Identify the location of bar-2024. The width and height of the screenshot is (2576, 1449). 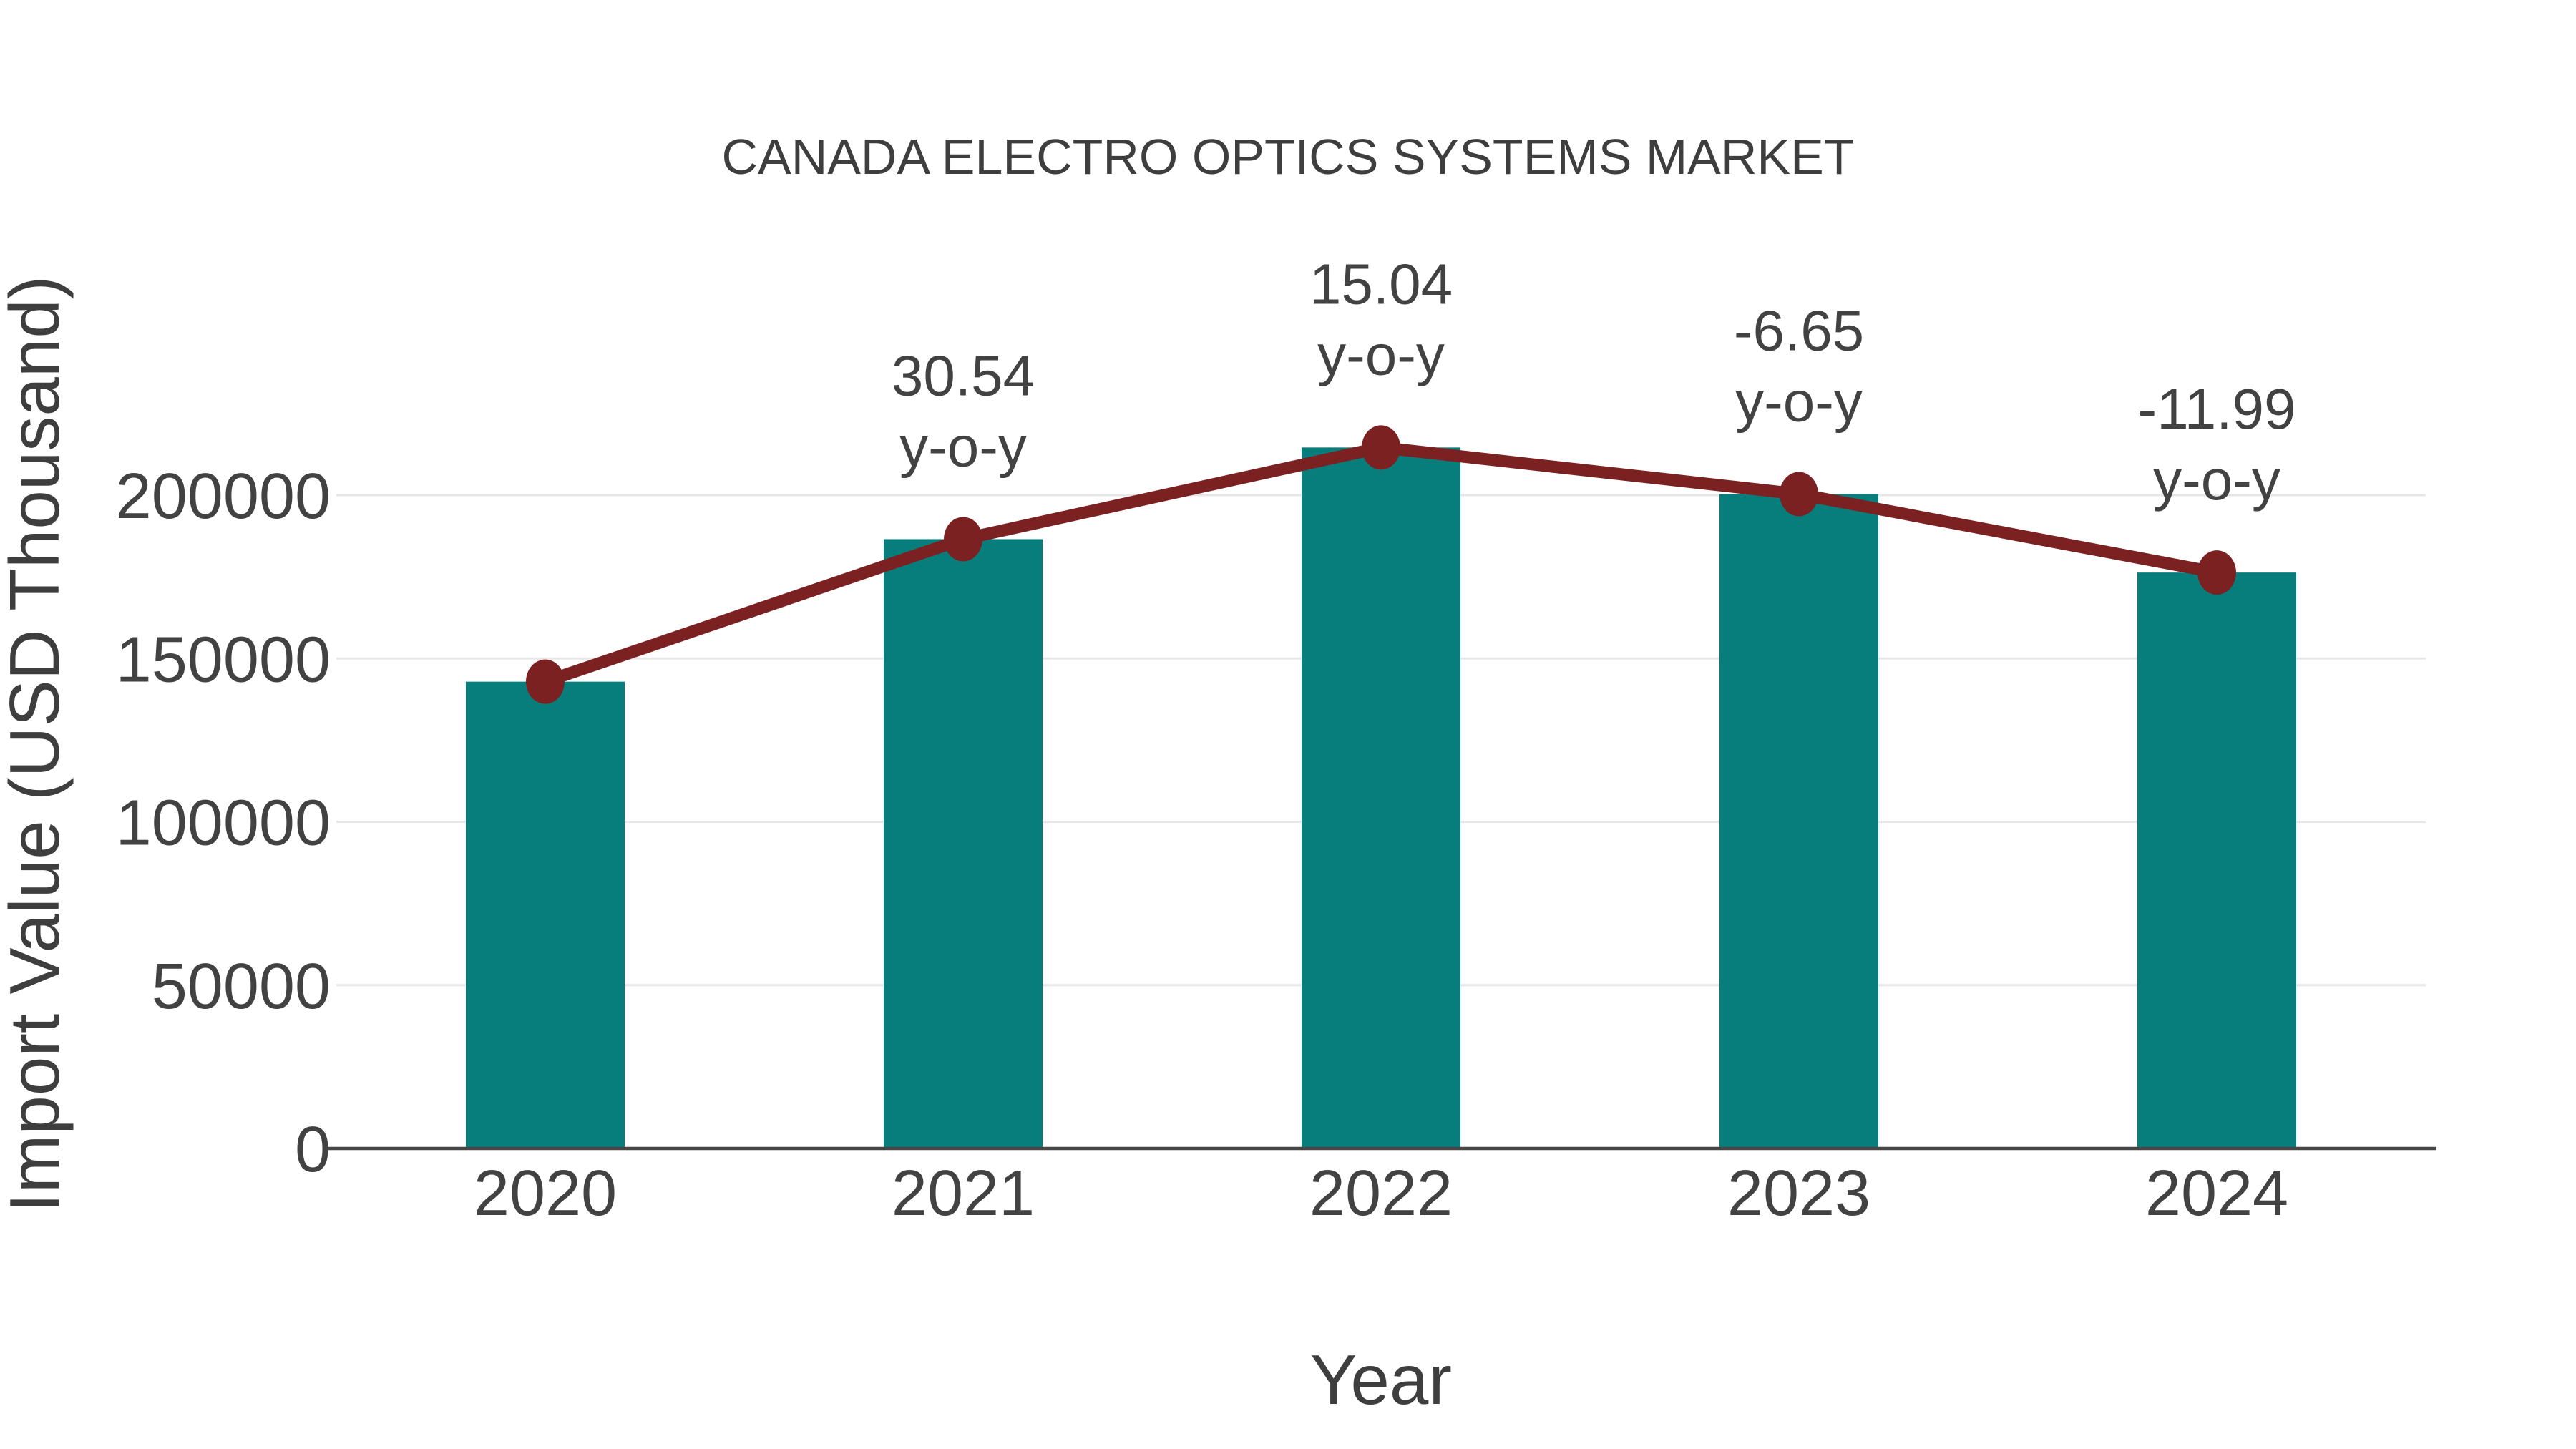
(2216, 860).